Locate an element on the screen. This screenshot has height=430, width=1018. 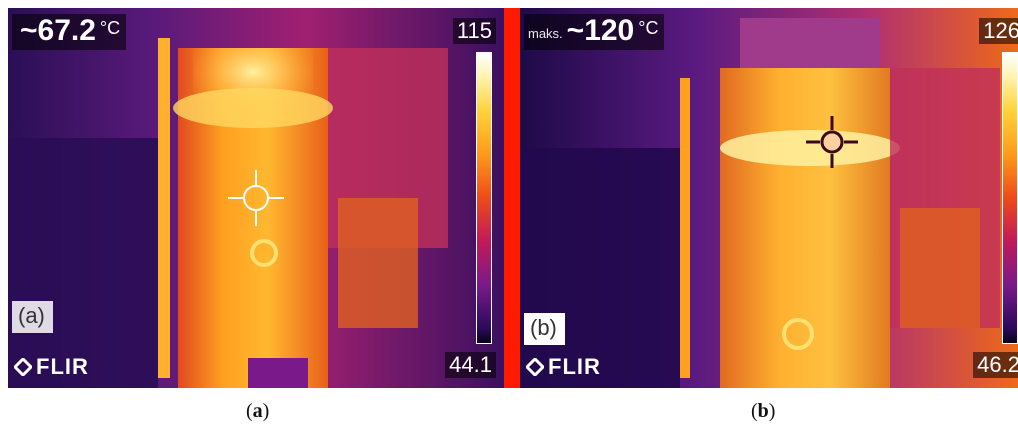
scale-min-value: 46.2 is located at coordinates (995, 365).